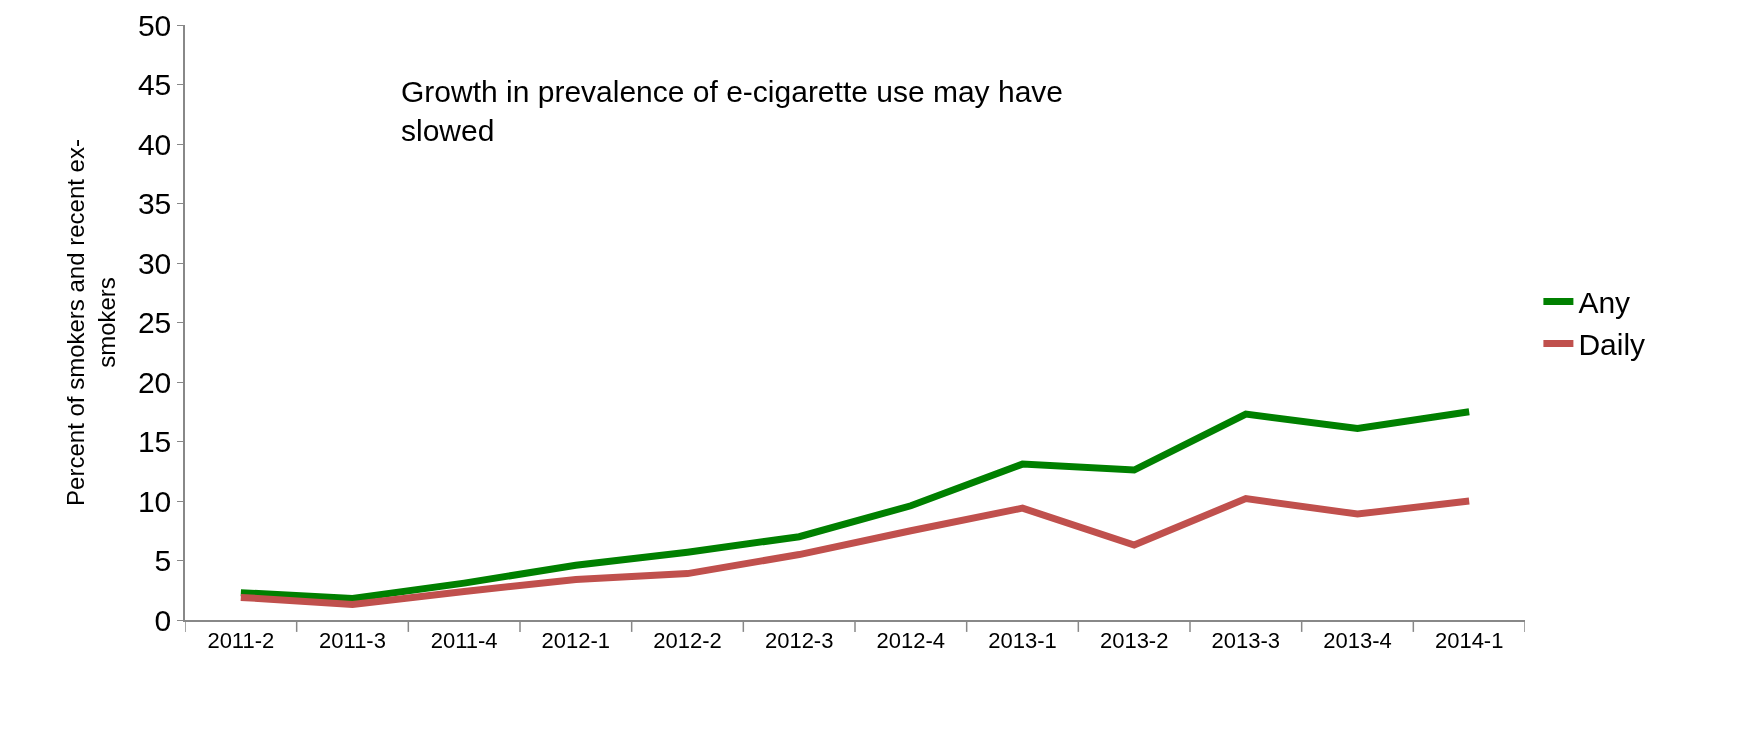 This screenshot has height=755, width=1750. Describe the element at coordinates (732, 111) in the screenshot. I see `annotation: Growth in prevalence of e-cigarette use may have slowed` at that location.